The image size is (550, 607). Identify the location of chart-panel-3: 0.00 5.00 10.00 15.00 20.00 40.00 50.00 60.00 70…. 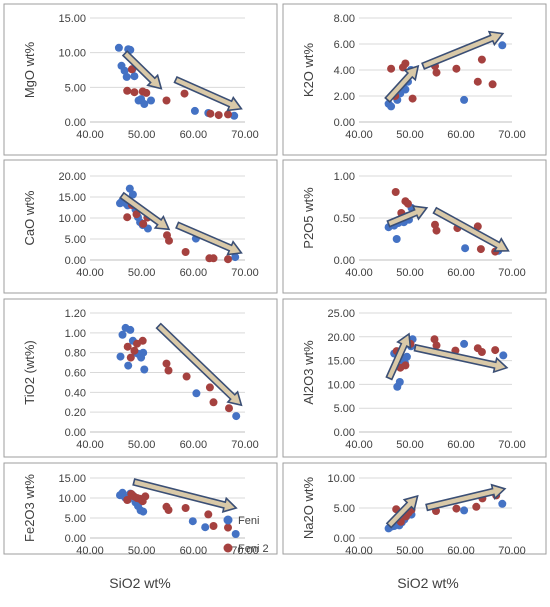
(140, 226).